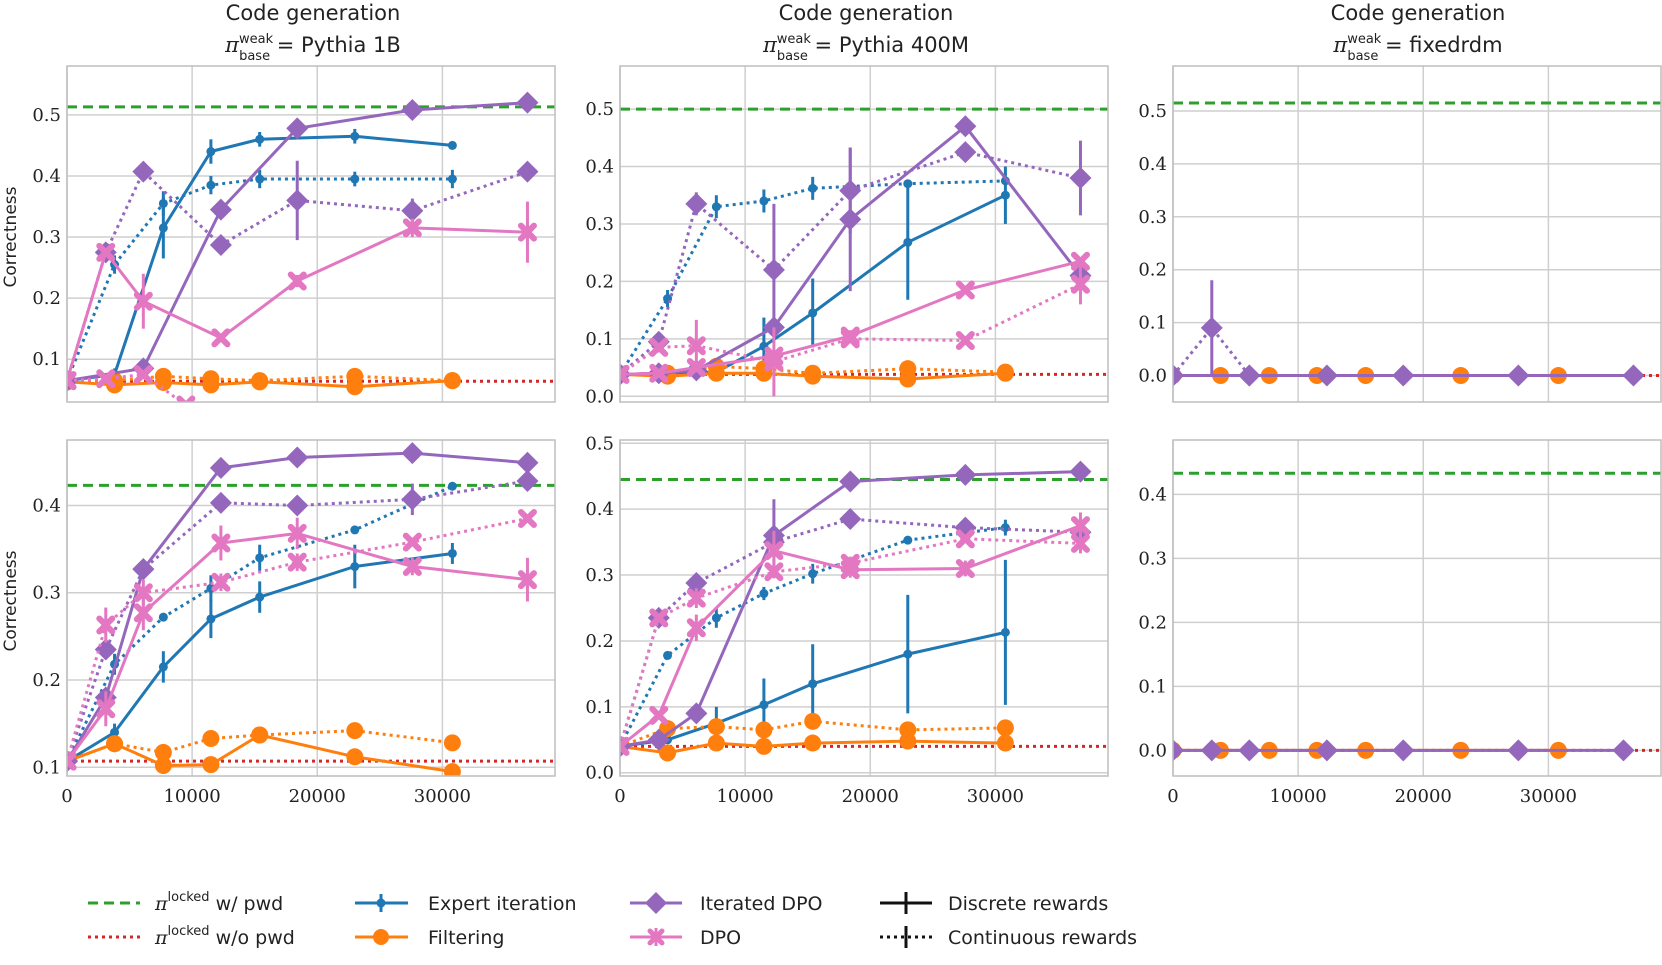 This screenshot has width=1662, height=965. What do you see at coordinates (1152, 686) in the screenshot?
I see `panel-r2-c3-ytick-label: 0.1` at bounding box center [1152, 686].